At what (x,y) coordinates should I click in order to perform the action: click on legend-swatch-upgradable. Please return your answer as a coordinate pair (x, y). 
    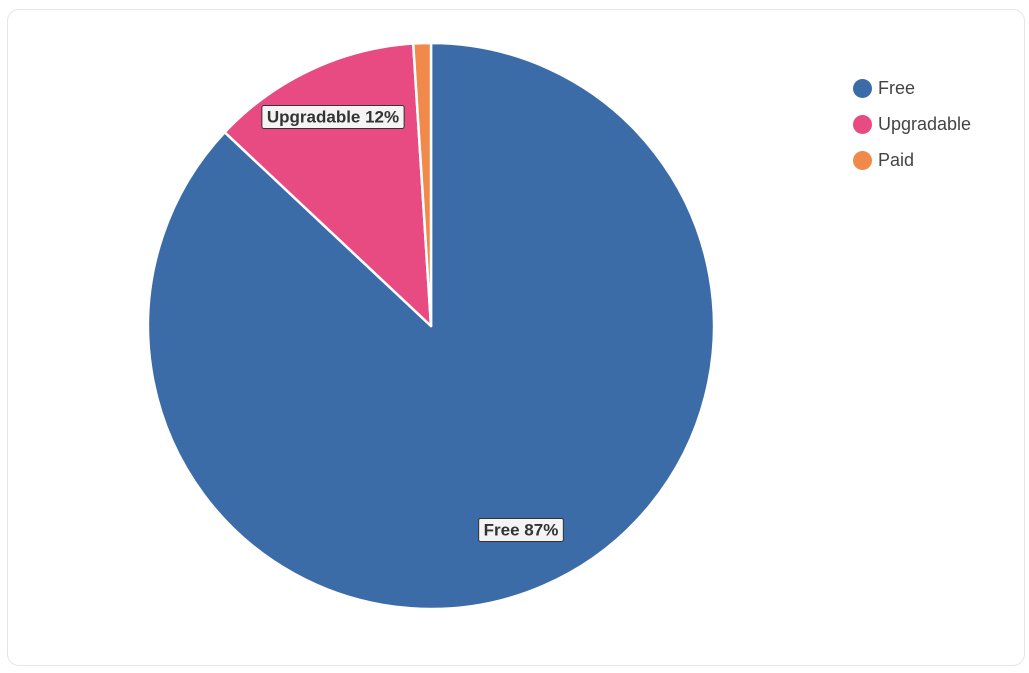
    Looking at the image, I should click on (862, 124).